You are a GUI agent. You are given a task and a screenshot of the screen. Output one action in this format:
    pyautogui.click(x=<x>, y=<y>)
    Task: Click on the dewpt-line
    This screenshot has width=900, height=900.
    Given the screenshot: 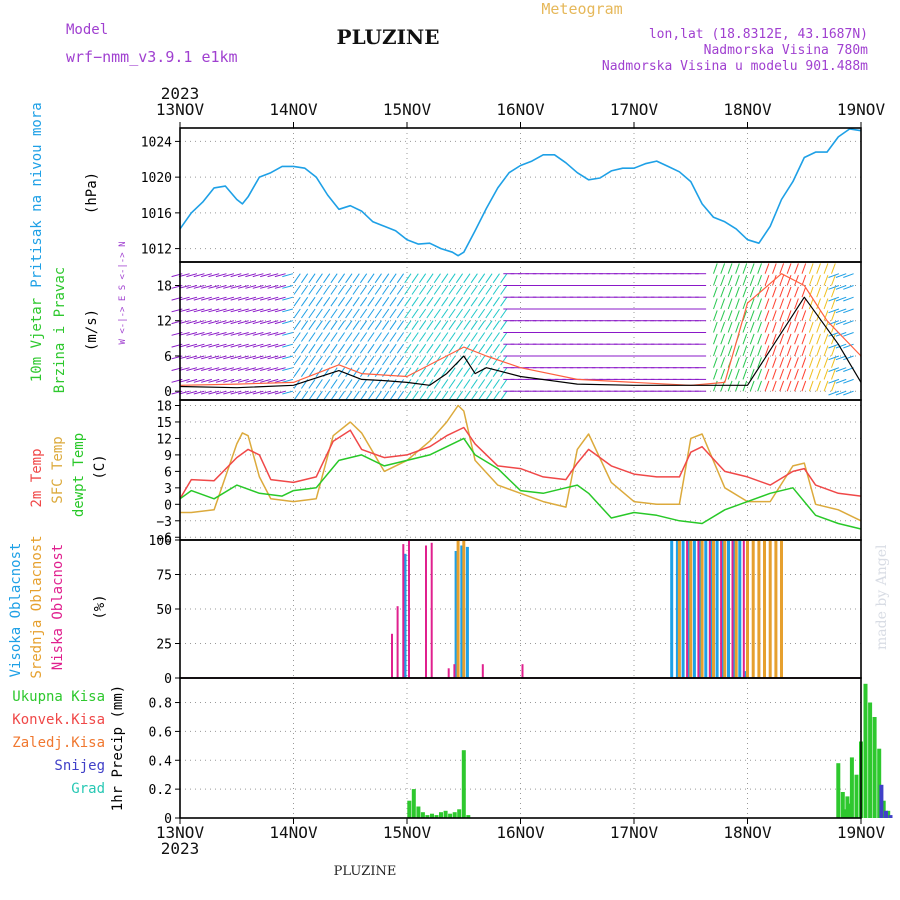 What is the action you would take?
    pyautogui.click(x=520, y=483)
    